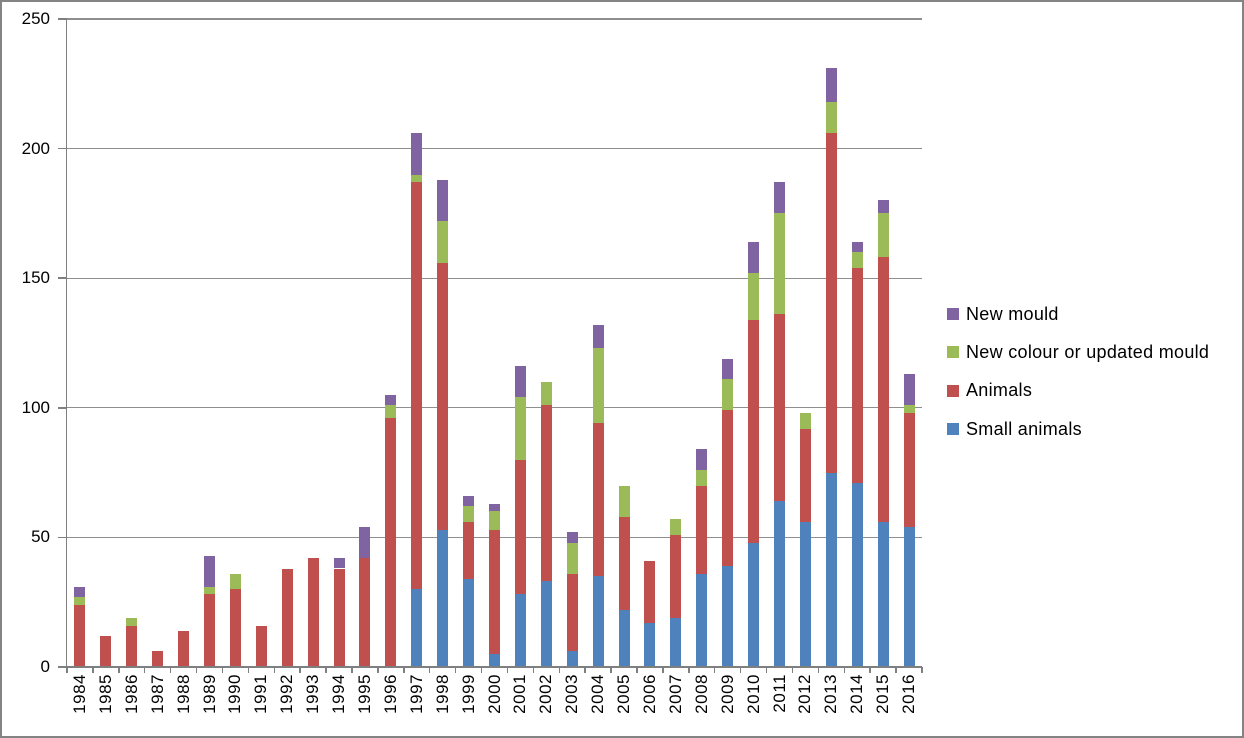 This screenshot has height=738, width=1244. I want to click on bar-segment-1984-new-mould, so click(80, 591).